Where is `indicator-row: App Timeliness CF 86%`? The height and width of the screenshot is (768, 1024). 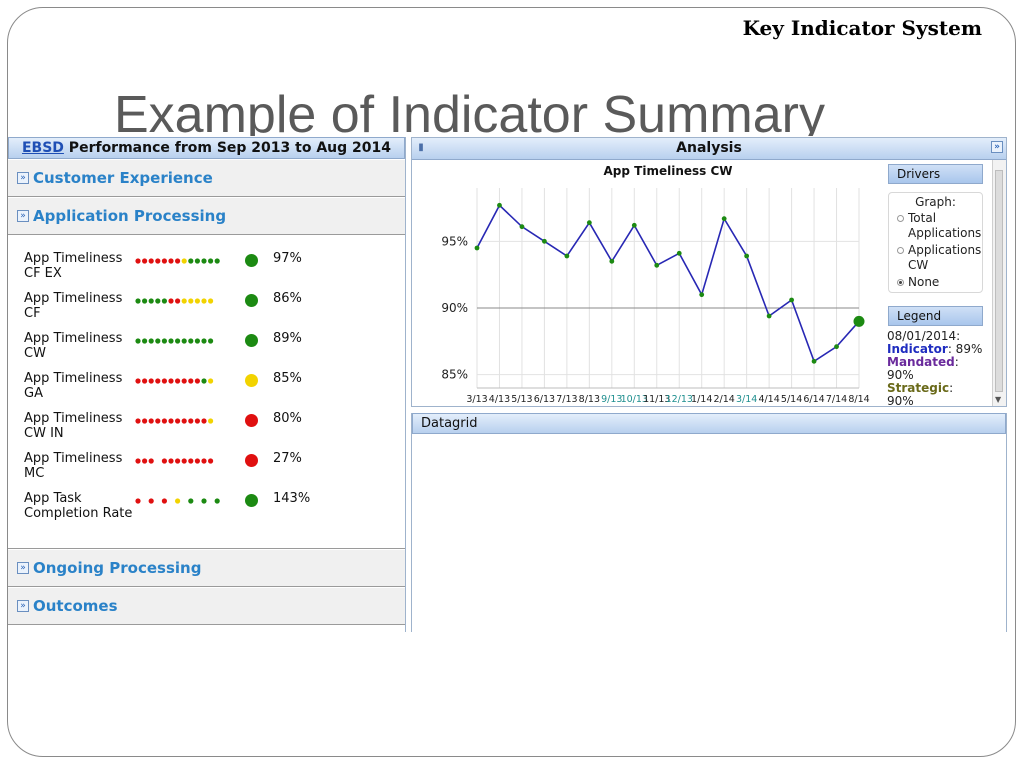
indicator-row: App Timeliness CF 86% is located at coordinates (207, 311).